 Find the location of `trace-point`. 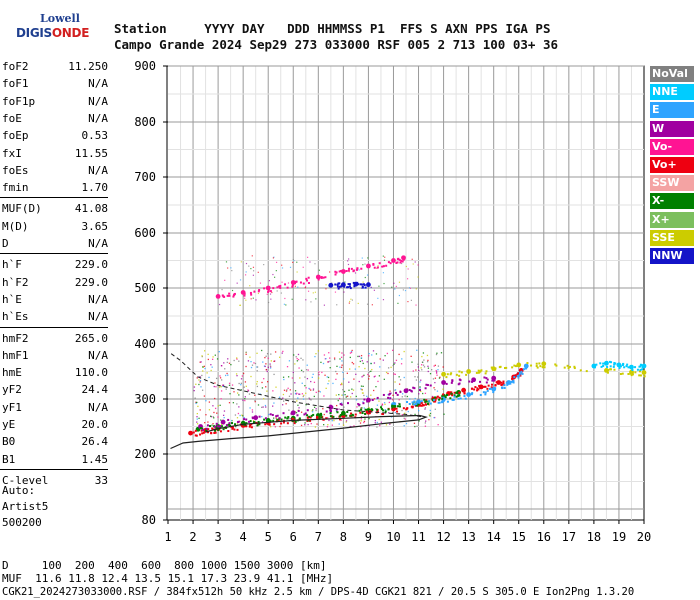

trace-point is located at coordinates (393, 260).